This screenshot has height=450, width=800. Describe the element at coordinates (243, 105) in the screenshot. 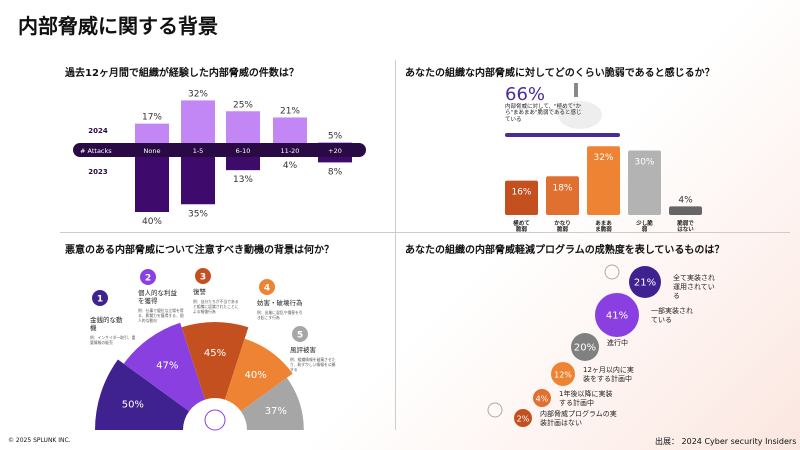

I see `bar-label-2024: 25%` at that location.